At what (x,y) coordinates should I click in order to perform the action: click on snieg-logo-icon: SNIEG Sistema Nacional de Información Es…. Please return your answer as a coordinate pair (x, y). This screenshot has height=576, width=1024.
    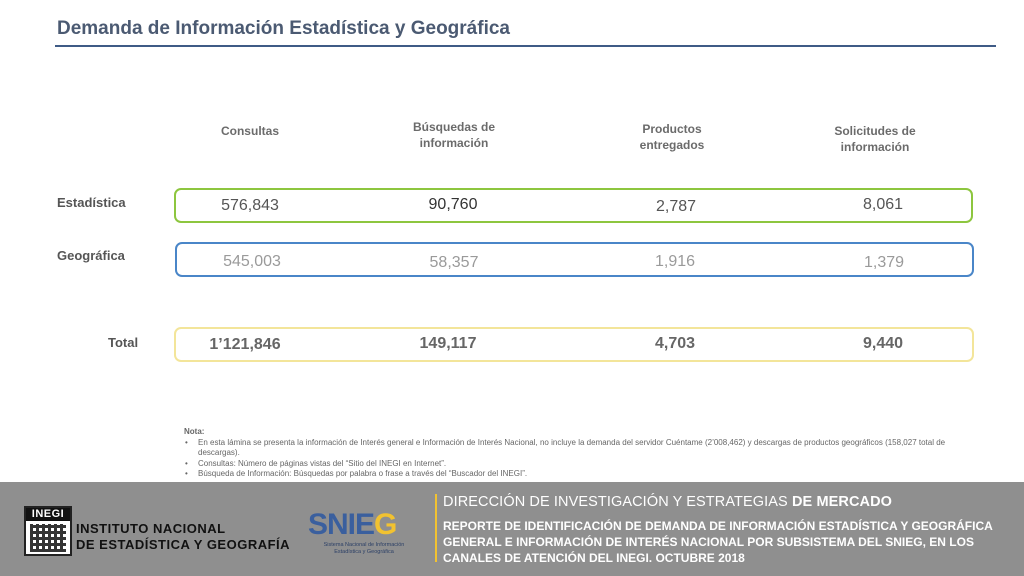
    Looking at the image, I should click on (363, 535).